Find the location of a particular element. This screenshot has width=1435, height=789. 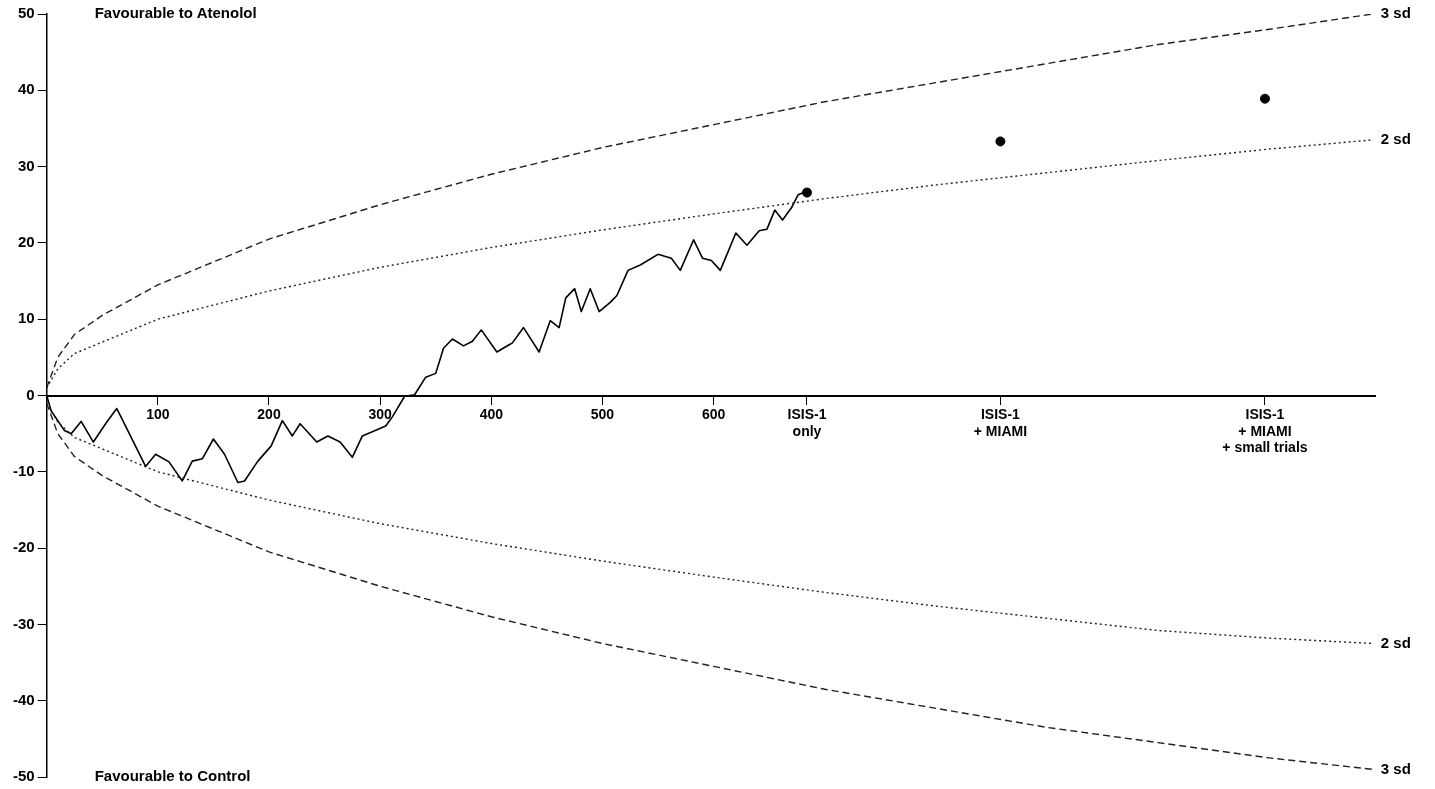

y-tick-label: 10 is located at coordinates (26, 318).